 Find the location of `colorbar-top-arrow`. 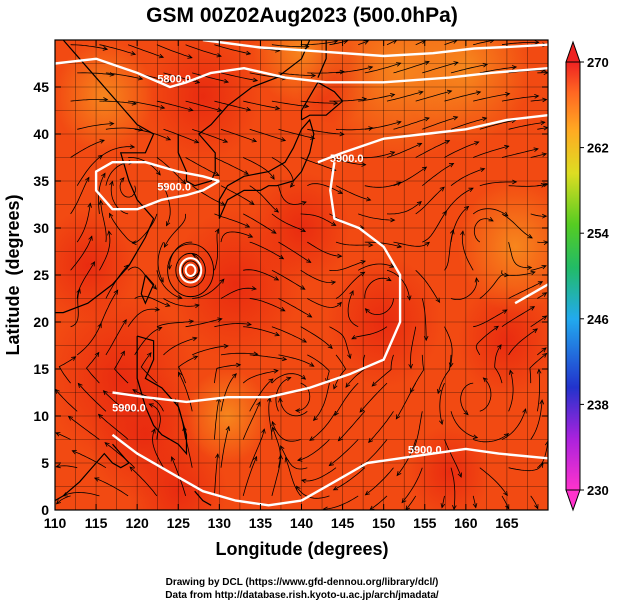

colorbar-top-arrow is located at coordinates (573, 52).